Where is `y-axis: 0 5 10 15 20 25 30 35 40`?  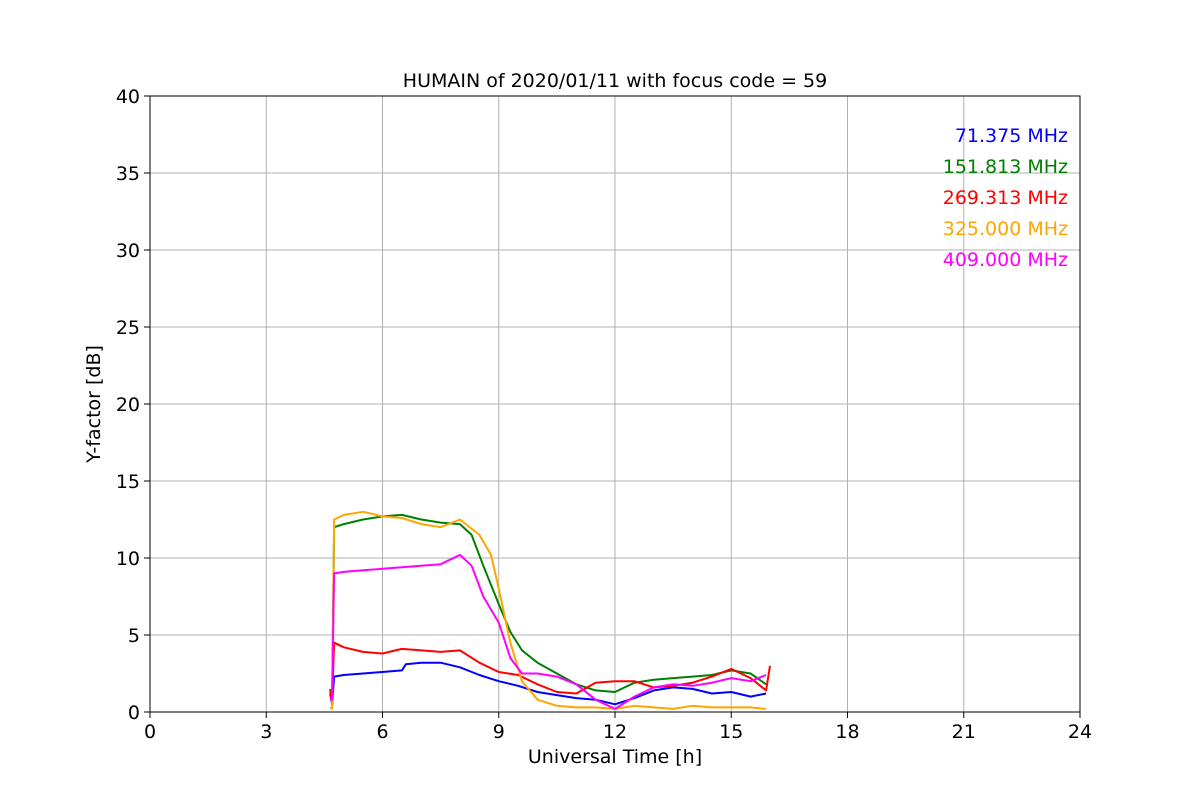 y-axis: 0 5 10 15 20 25 30 35 40 is located at coordinates (133, 405).